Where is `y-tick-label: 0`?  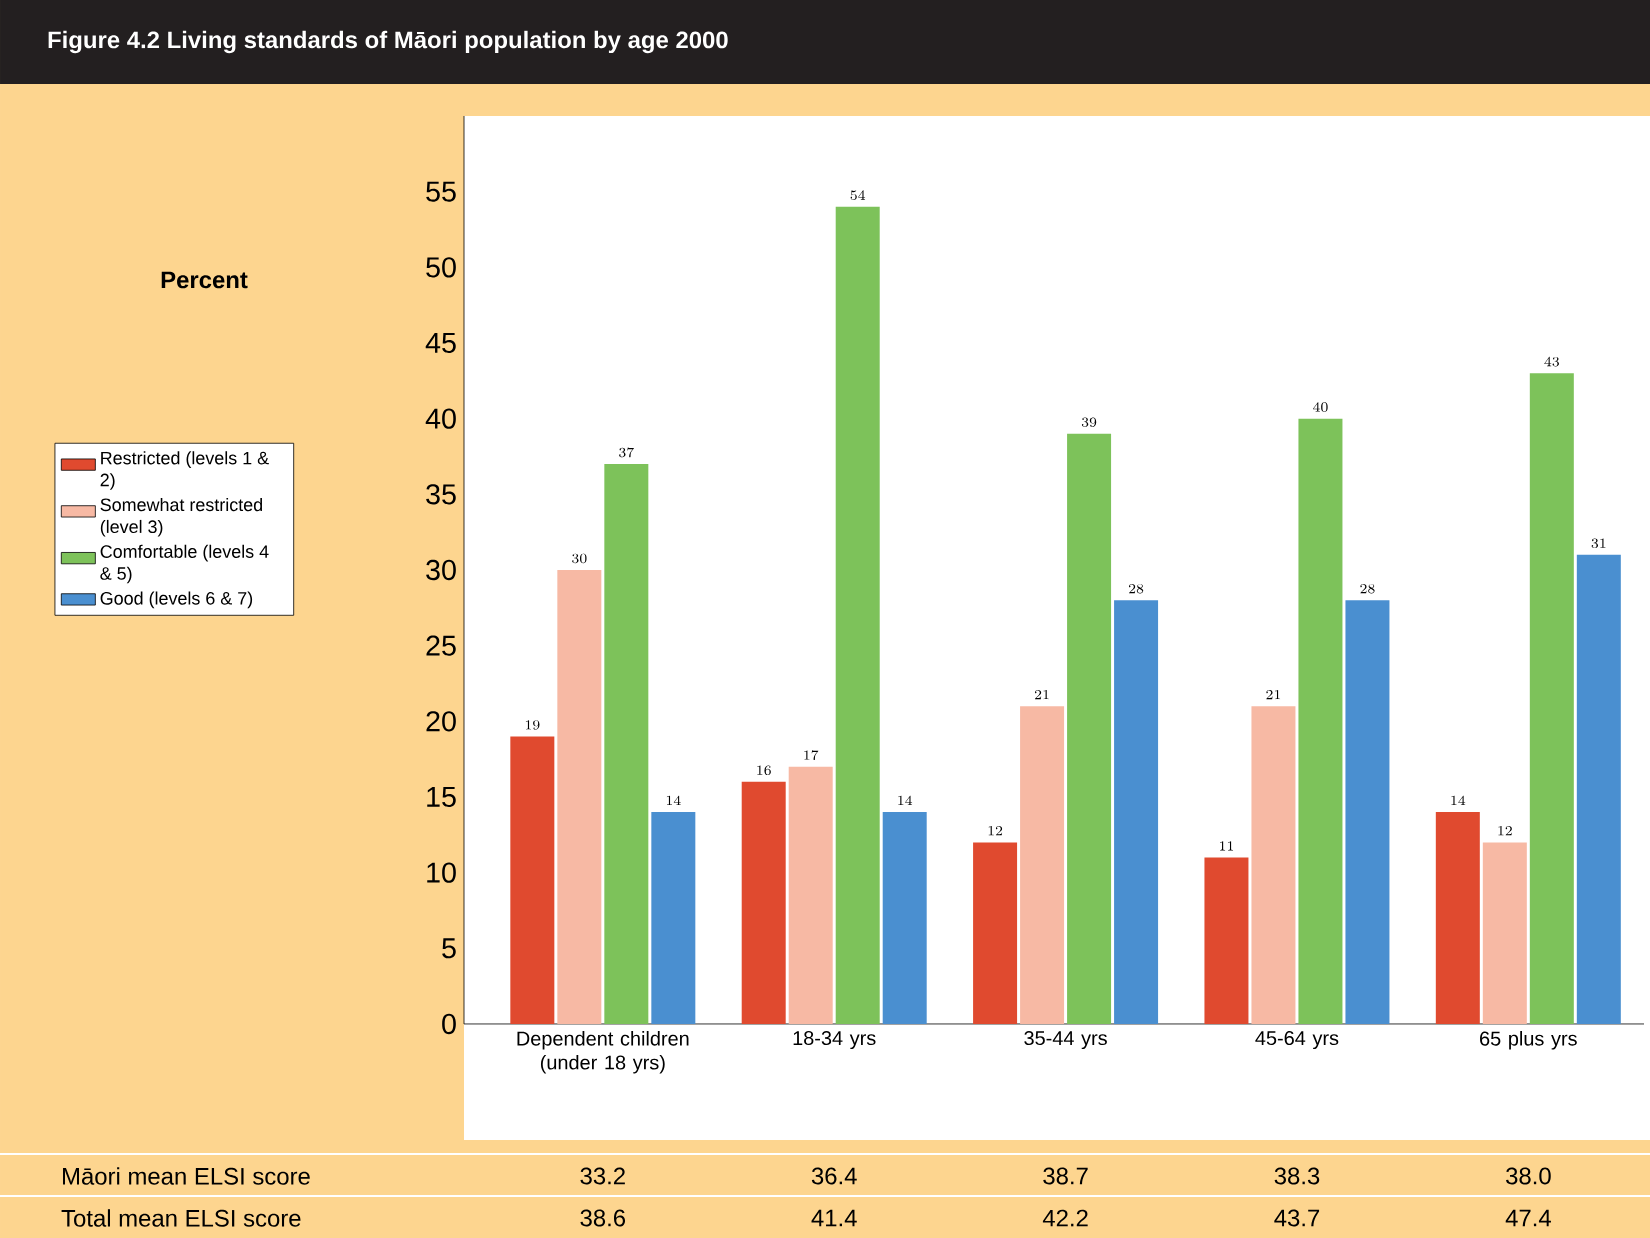
y-tick-label: 0 is located at coordinates (449, 1024).